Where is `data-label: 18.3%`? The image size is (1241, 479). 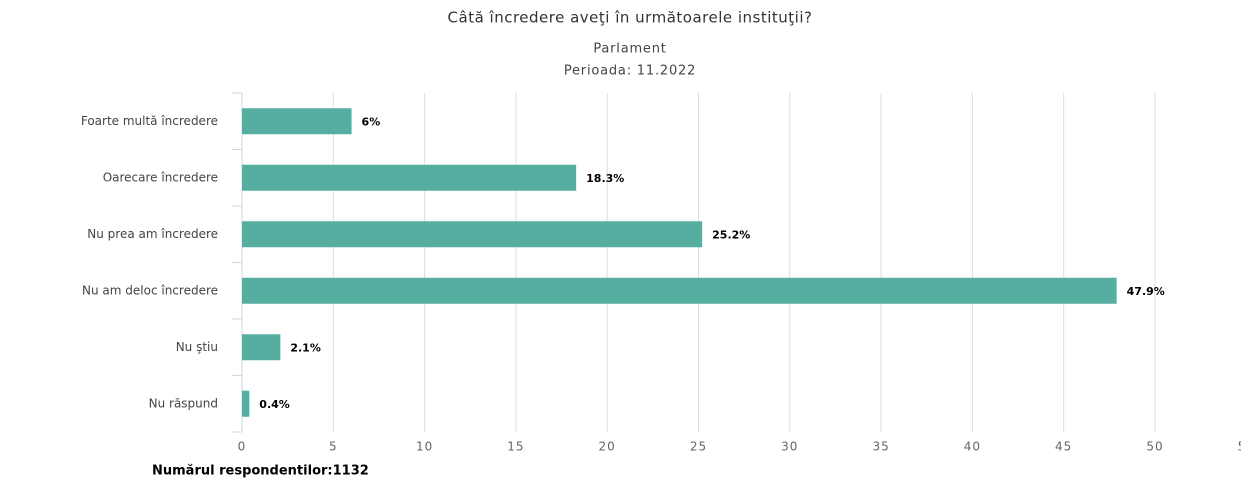 data-label: 18.3% is located at coordinates (605, 178).